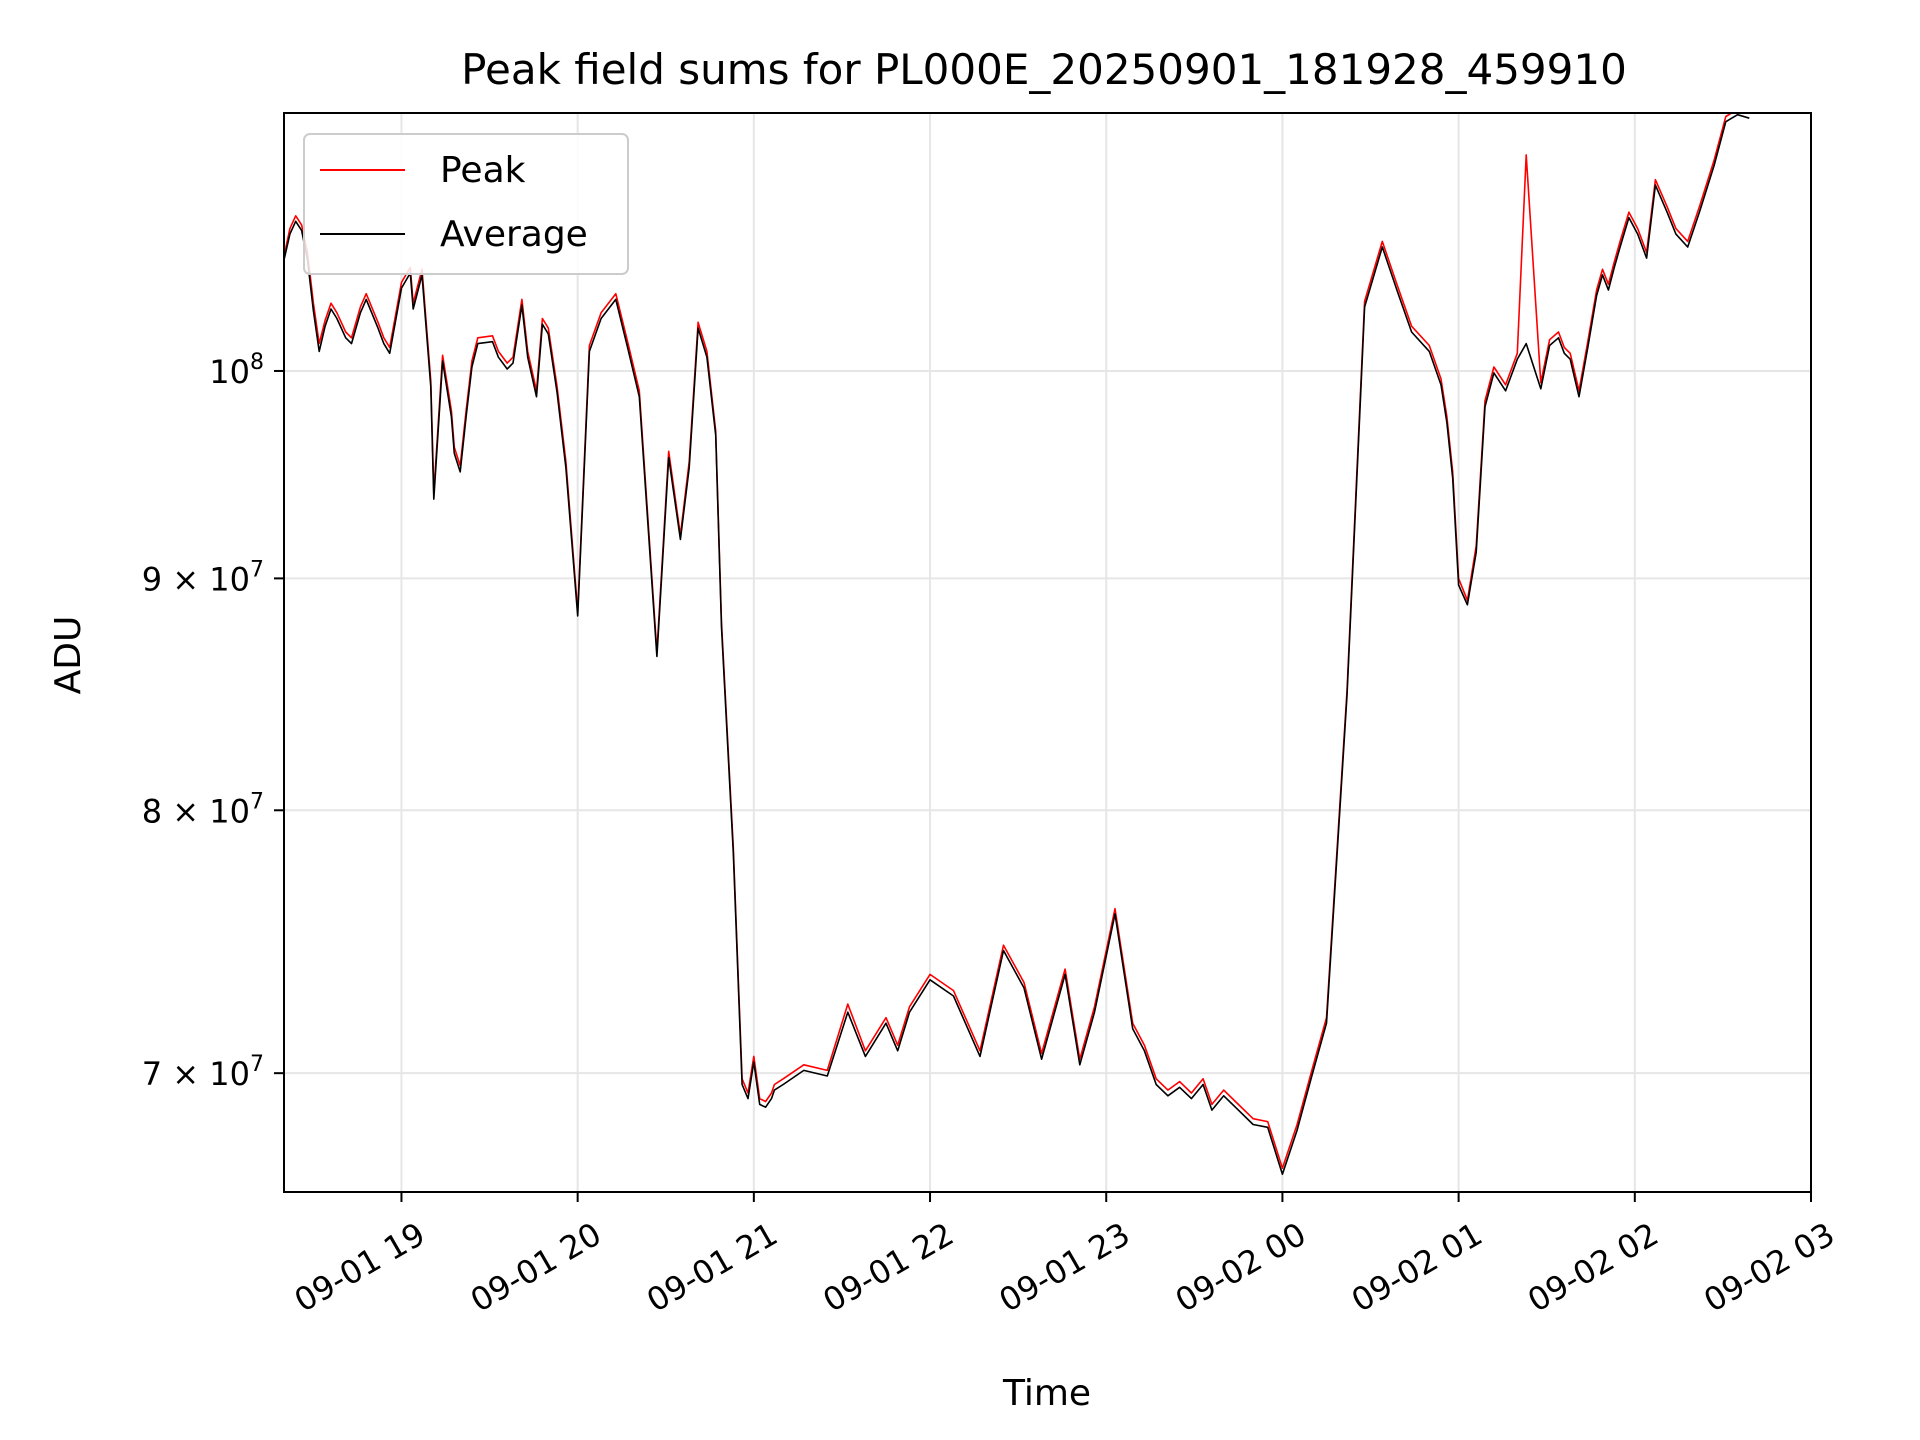 The height and width of the screenshot is (1440, 1920). I want to click on y-tick-label: 7 × 107, so click(203, 1072).